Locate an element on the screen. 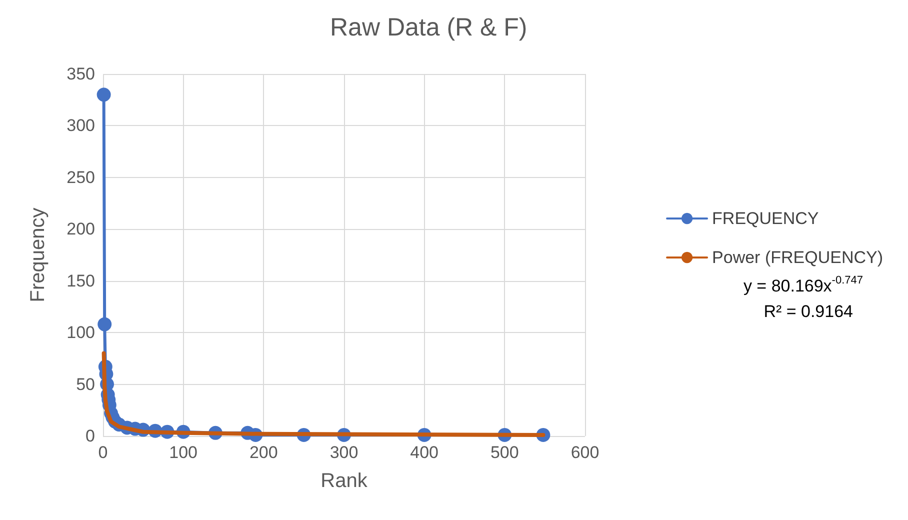 The width and height of the screenshot is (908, 520). x-tick-label: 600 is located at coordinates (585, 452).